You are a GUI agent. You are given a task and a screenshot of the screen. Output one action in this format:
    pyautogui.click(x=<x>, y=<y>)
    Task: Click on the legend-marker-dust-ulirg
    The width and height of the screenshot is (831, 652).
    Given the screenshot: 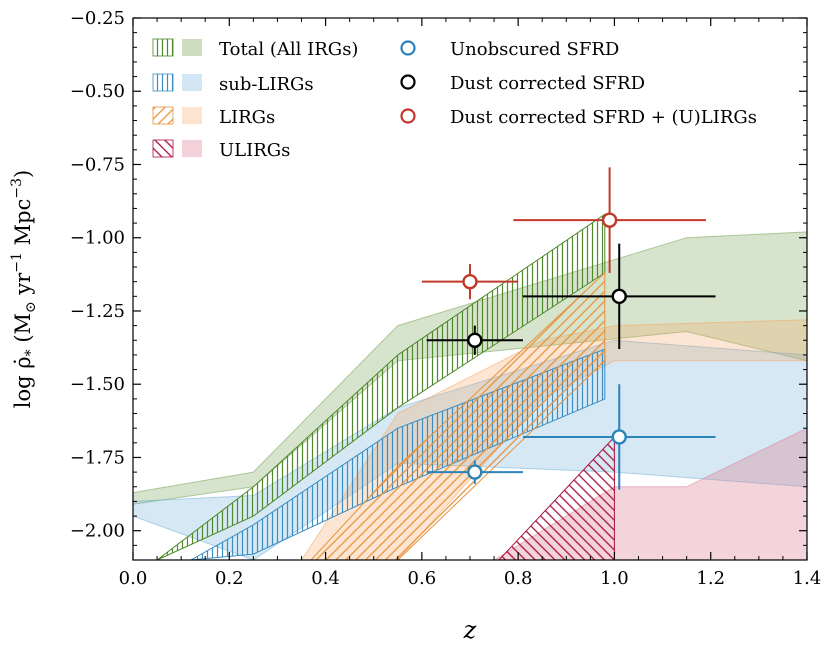 What is the action you would take?
    pyautogui.click(x=408, y=116)
    